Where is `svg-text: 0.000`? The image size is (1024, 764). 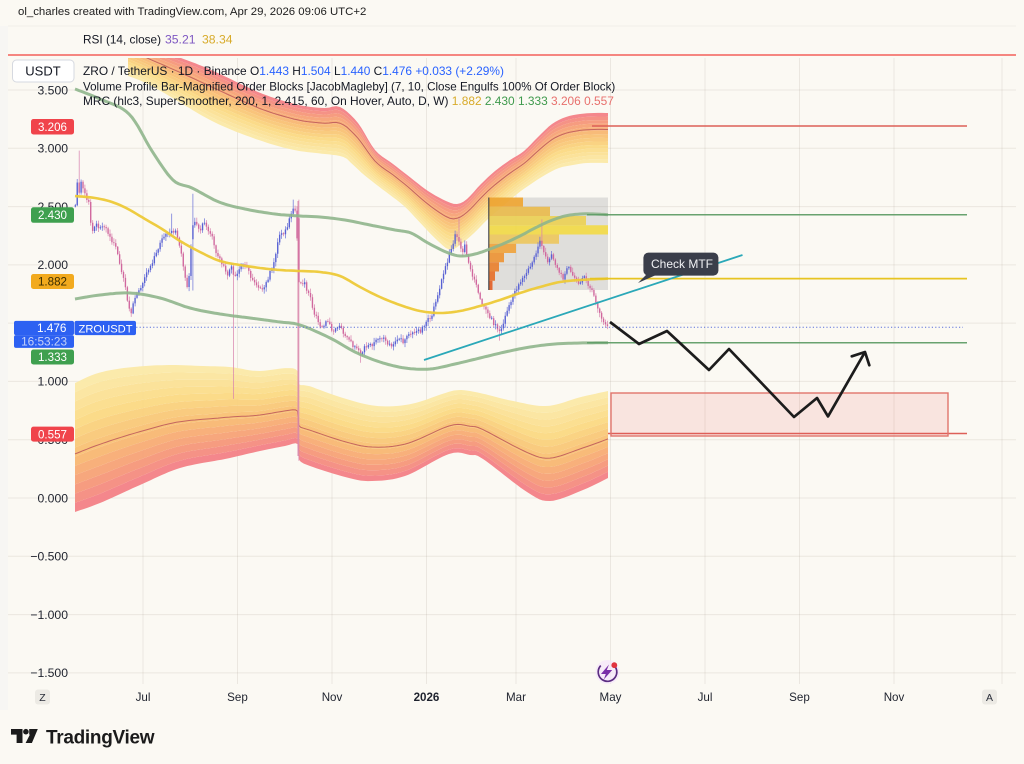 svg-text: 0.000 is located at coordinates (53, 498).